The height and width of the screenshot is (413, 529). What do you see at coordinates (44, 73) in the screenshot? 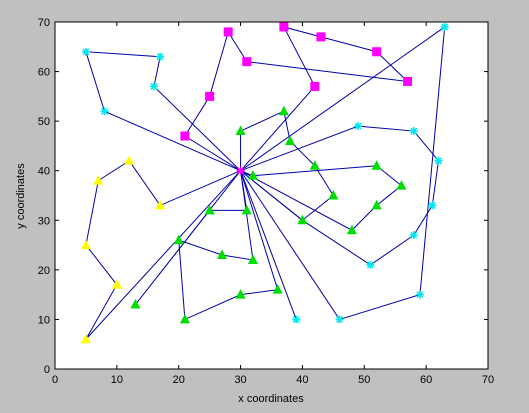
I see `y-tick-label: 60` at bounding box center [44, 73].